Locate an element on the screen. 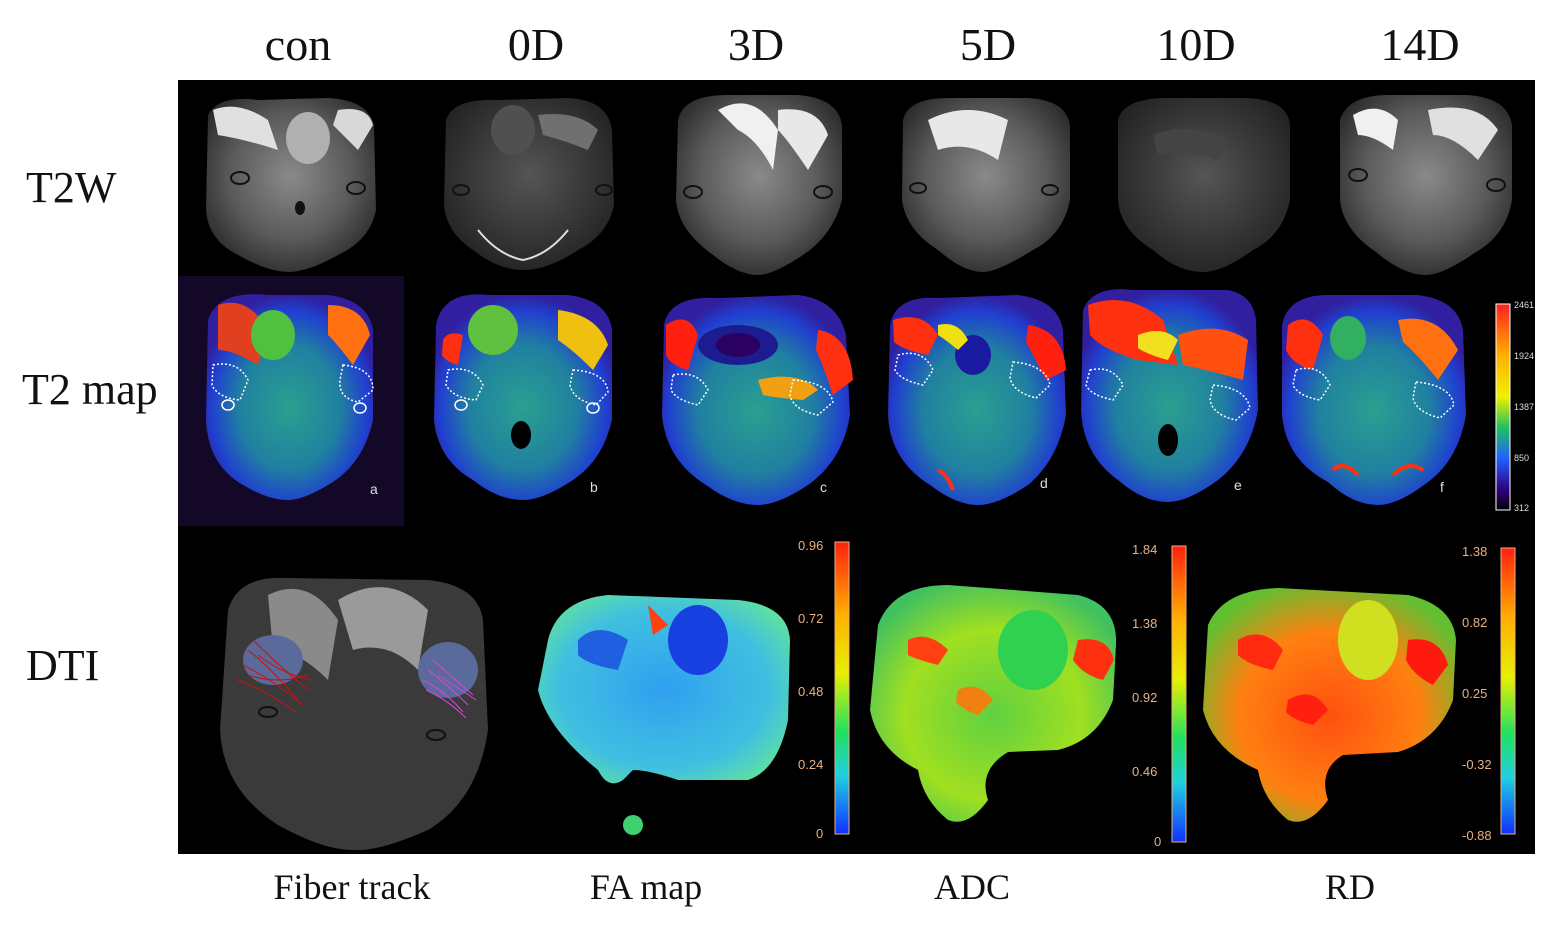 The image size is (1559, 933). panel-letter-a: a is located at coordinates (374, 489).